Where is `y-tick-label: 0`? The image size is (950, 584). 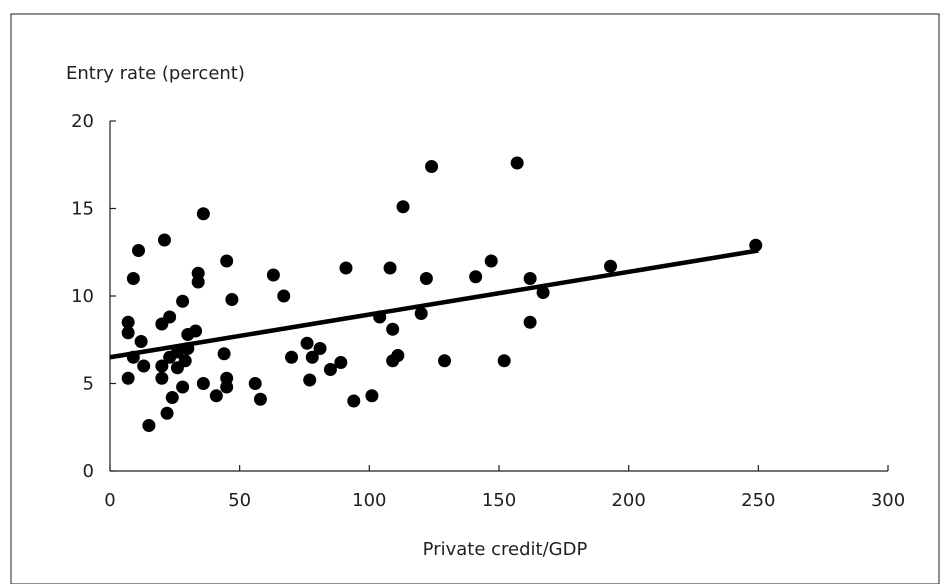 y-tick-label: 0 is located at coordinates (88, 471).